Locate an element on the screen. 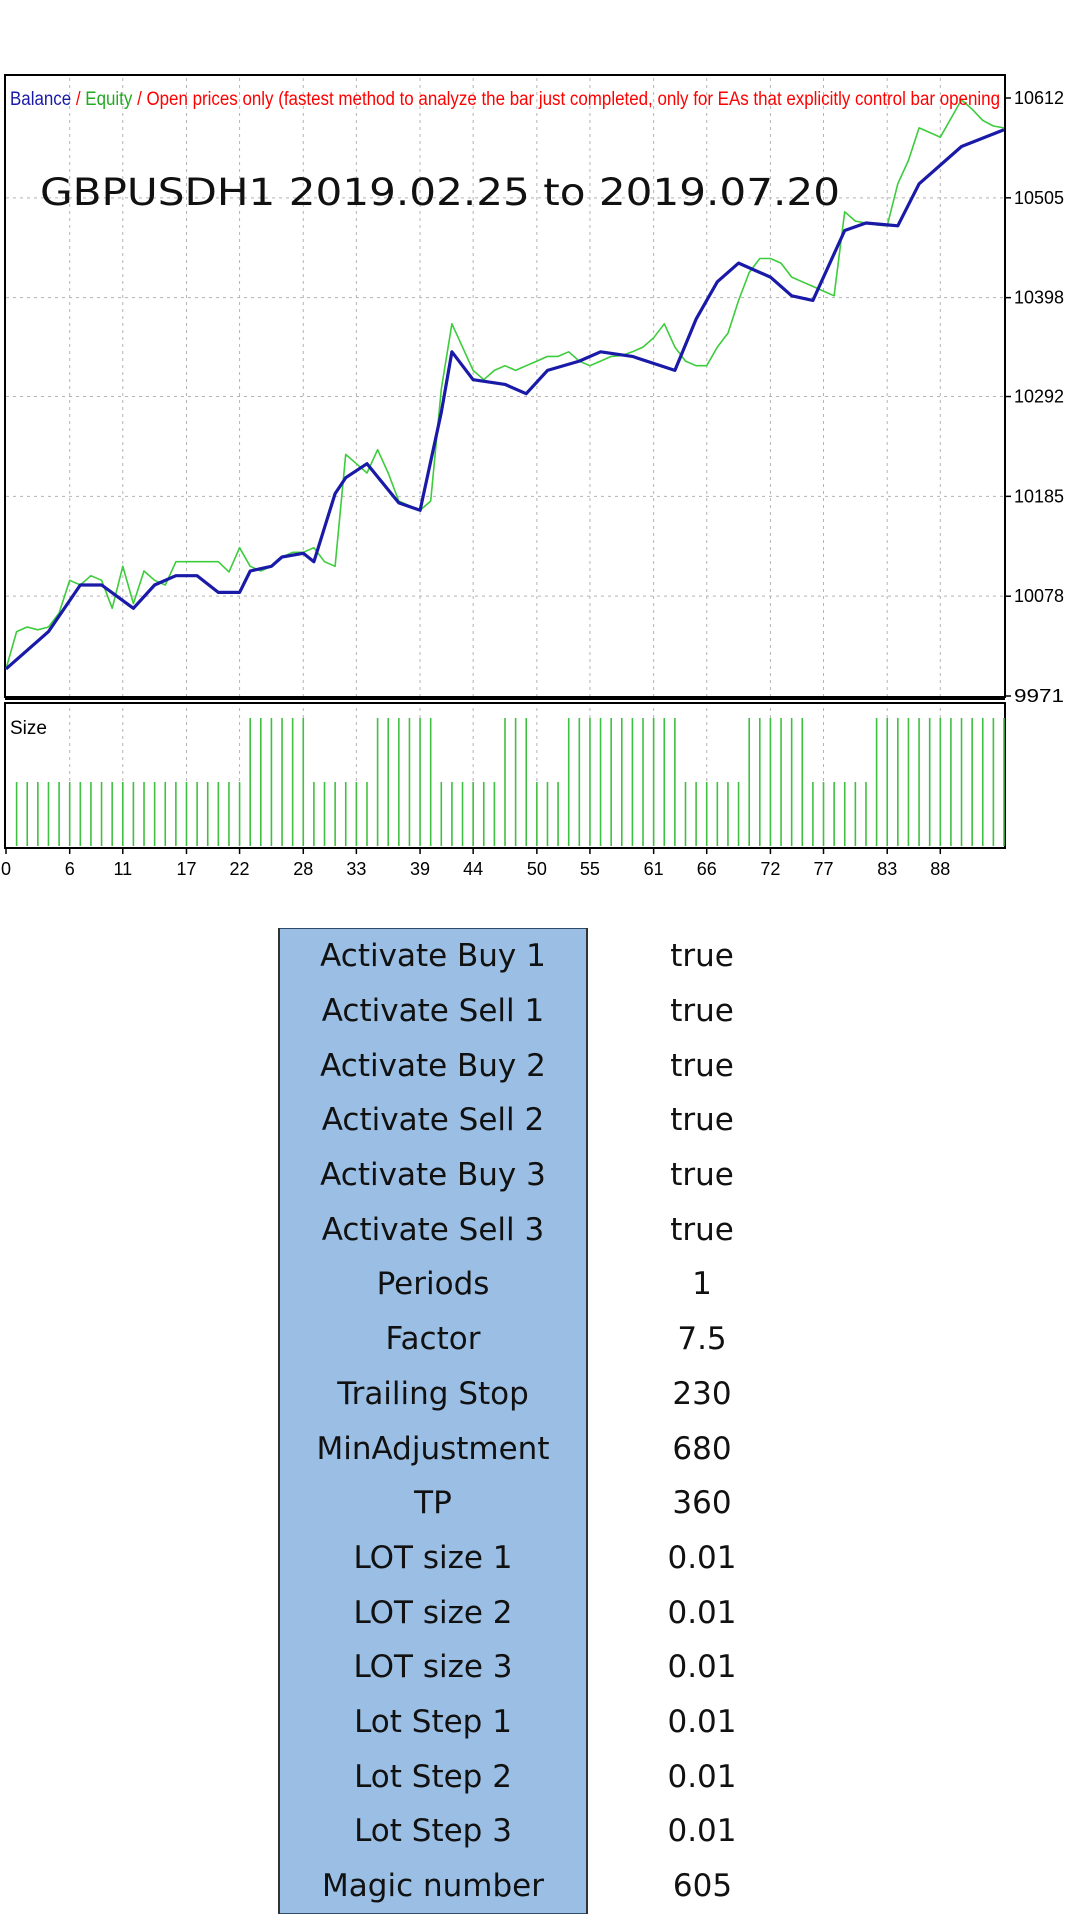 The width and height of the screenshot is (1080, 1920). x-tick-label: 61 is located at coordinates (654, 869).